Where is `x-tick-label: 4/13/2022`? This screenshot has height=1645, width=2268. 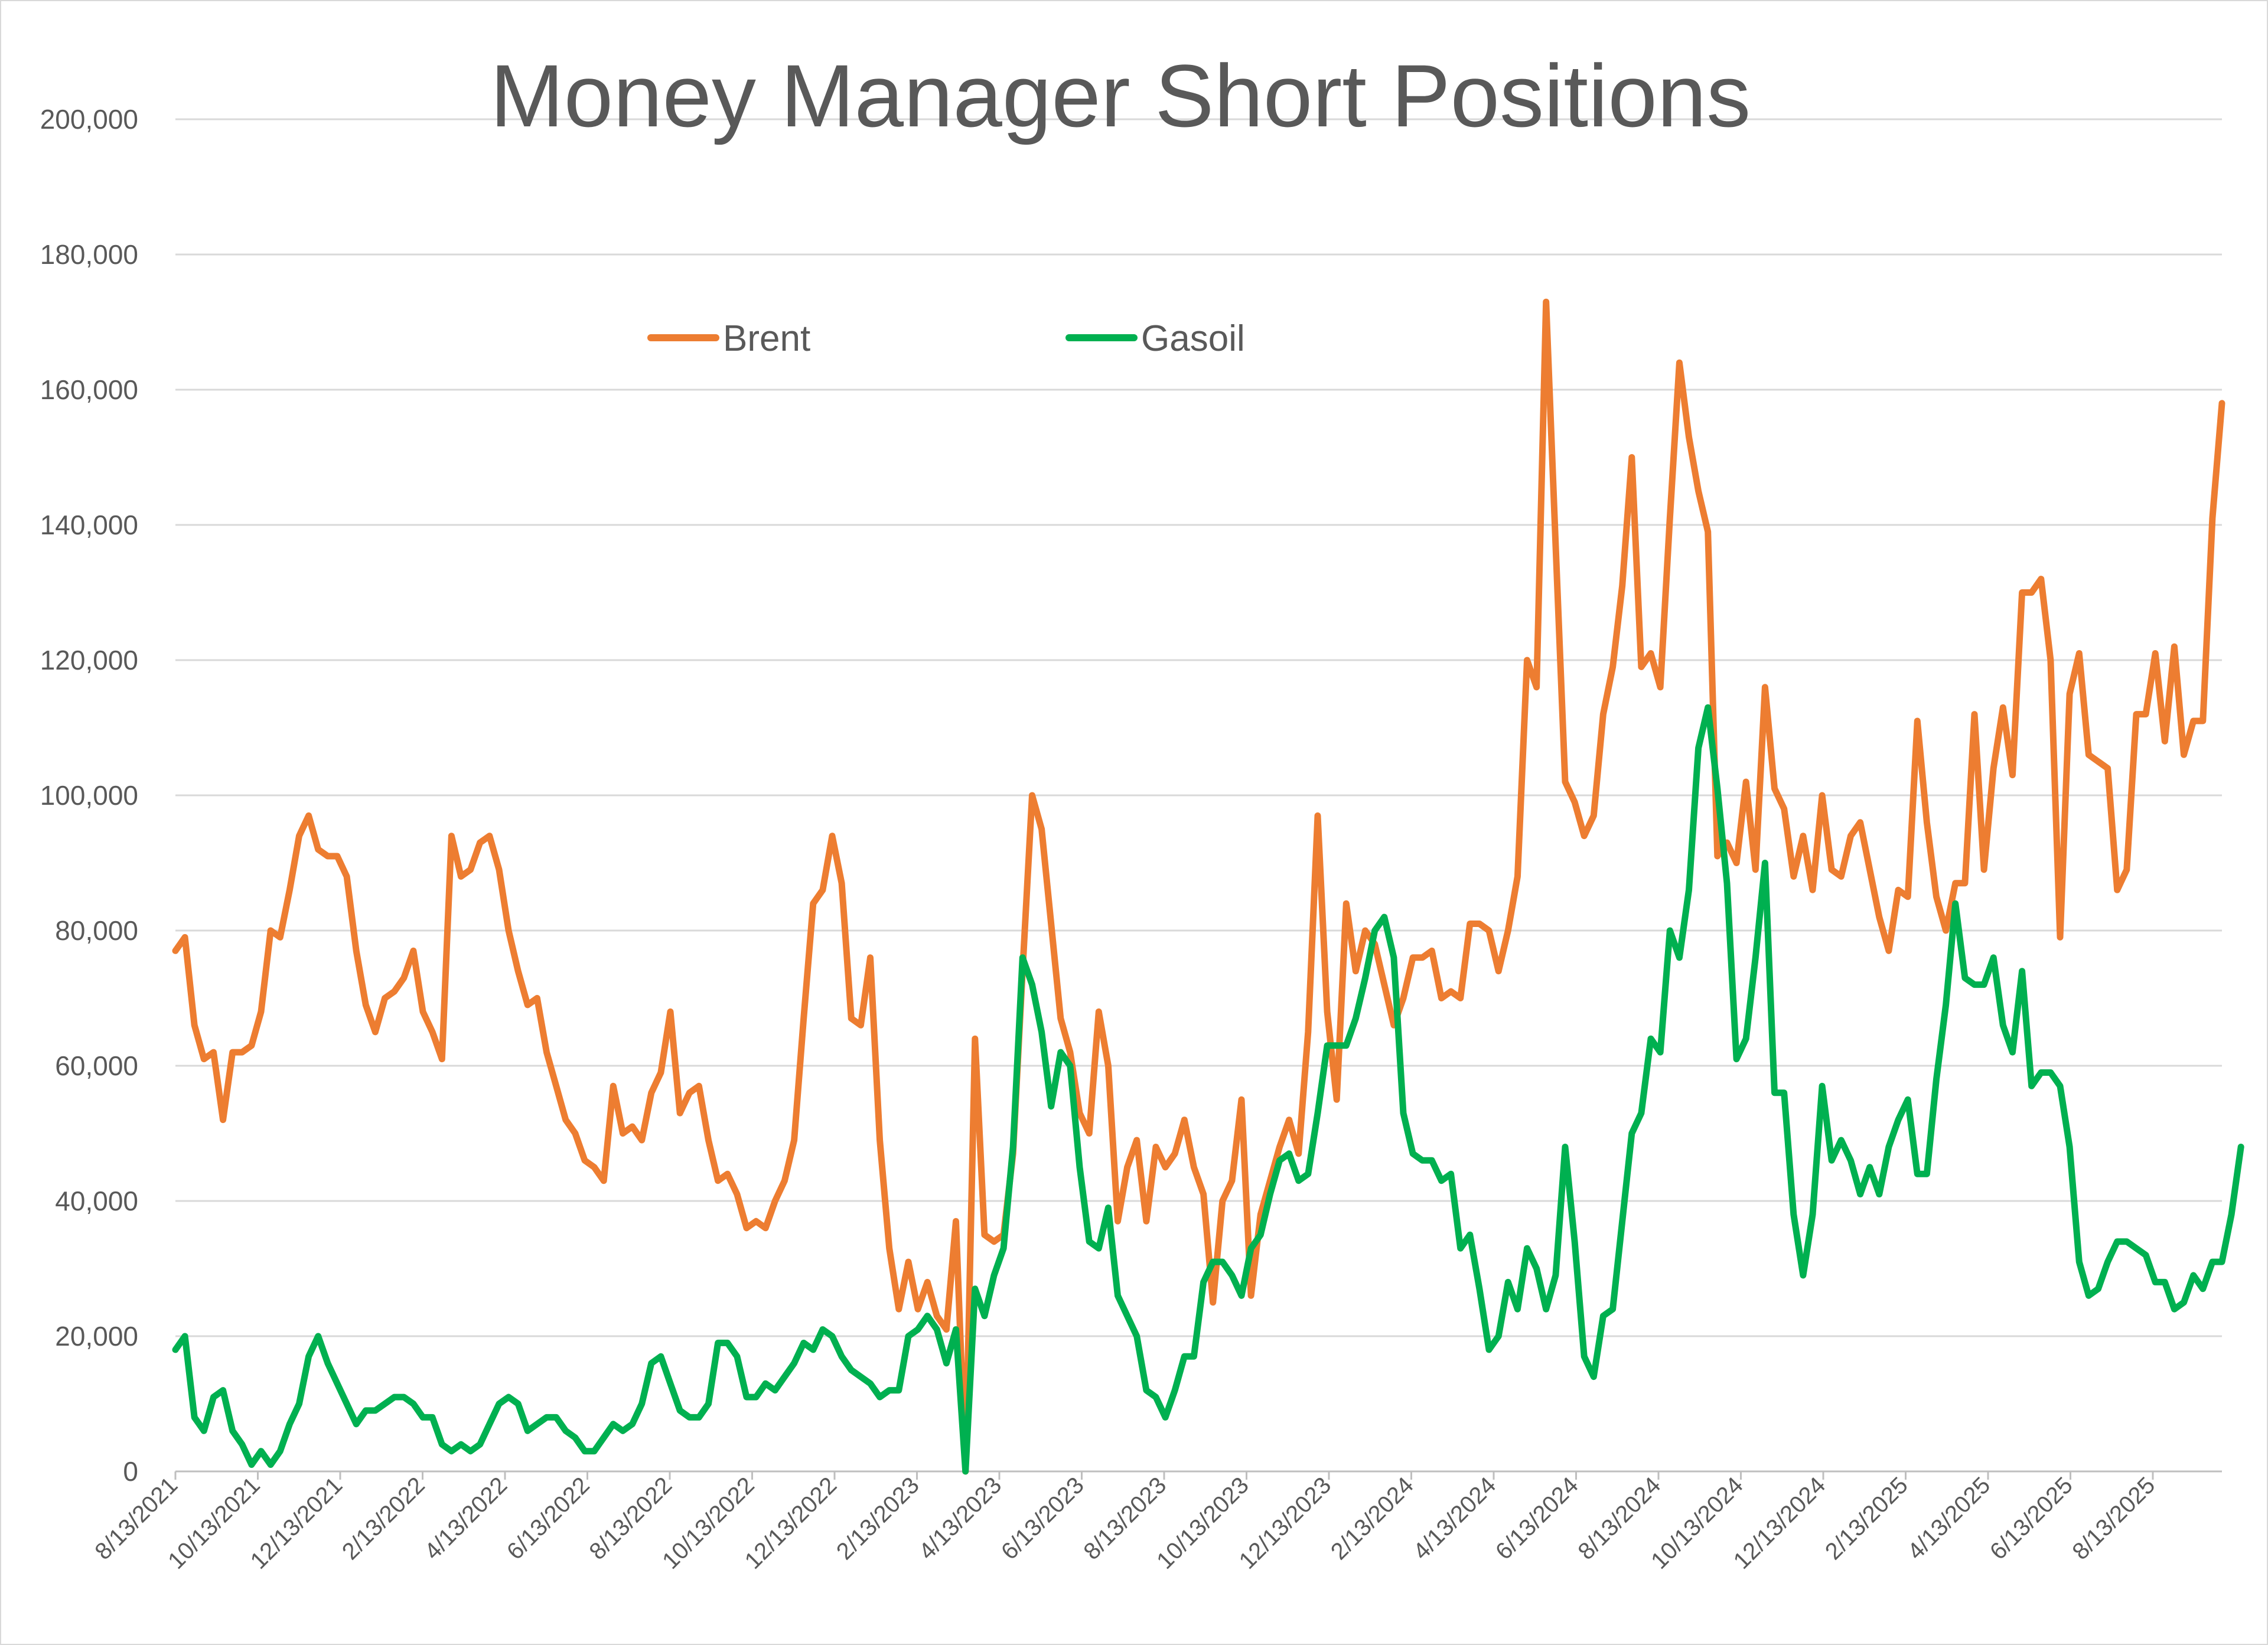
x-tick-label: 4/13/2022 is located at coordinates (465, 1518).